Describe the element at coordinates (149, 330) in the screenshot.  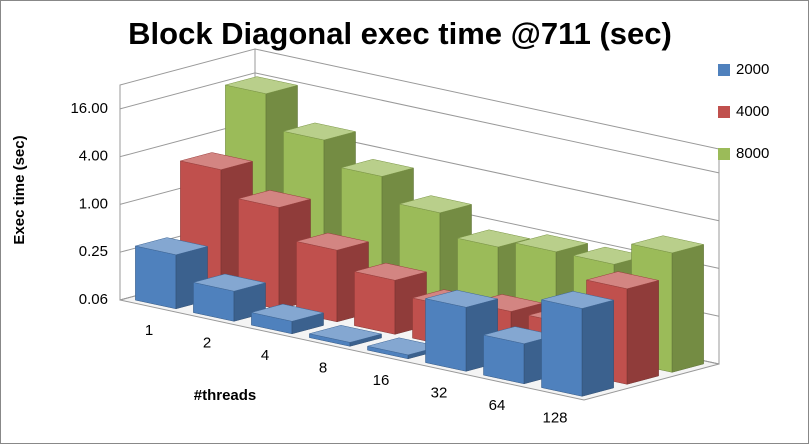
I see `x-tick-label: 1` at that location.